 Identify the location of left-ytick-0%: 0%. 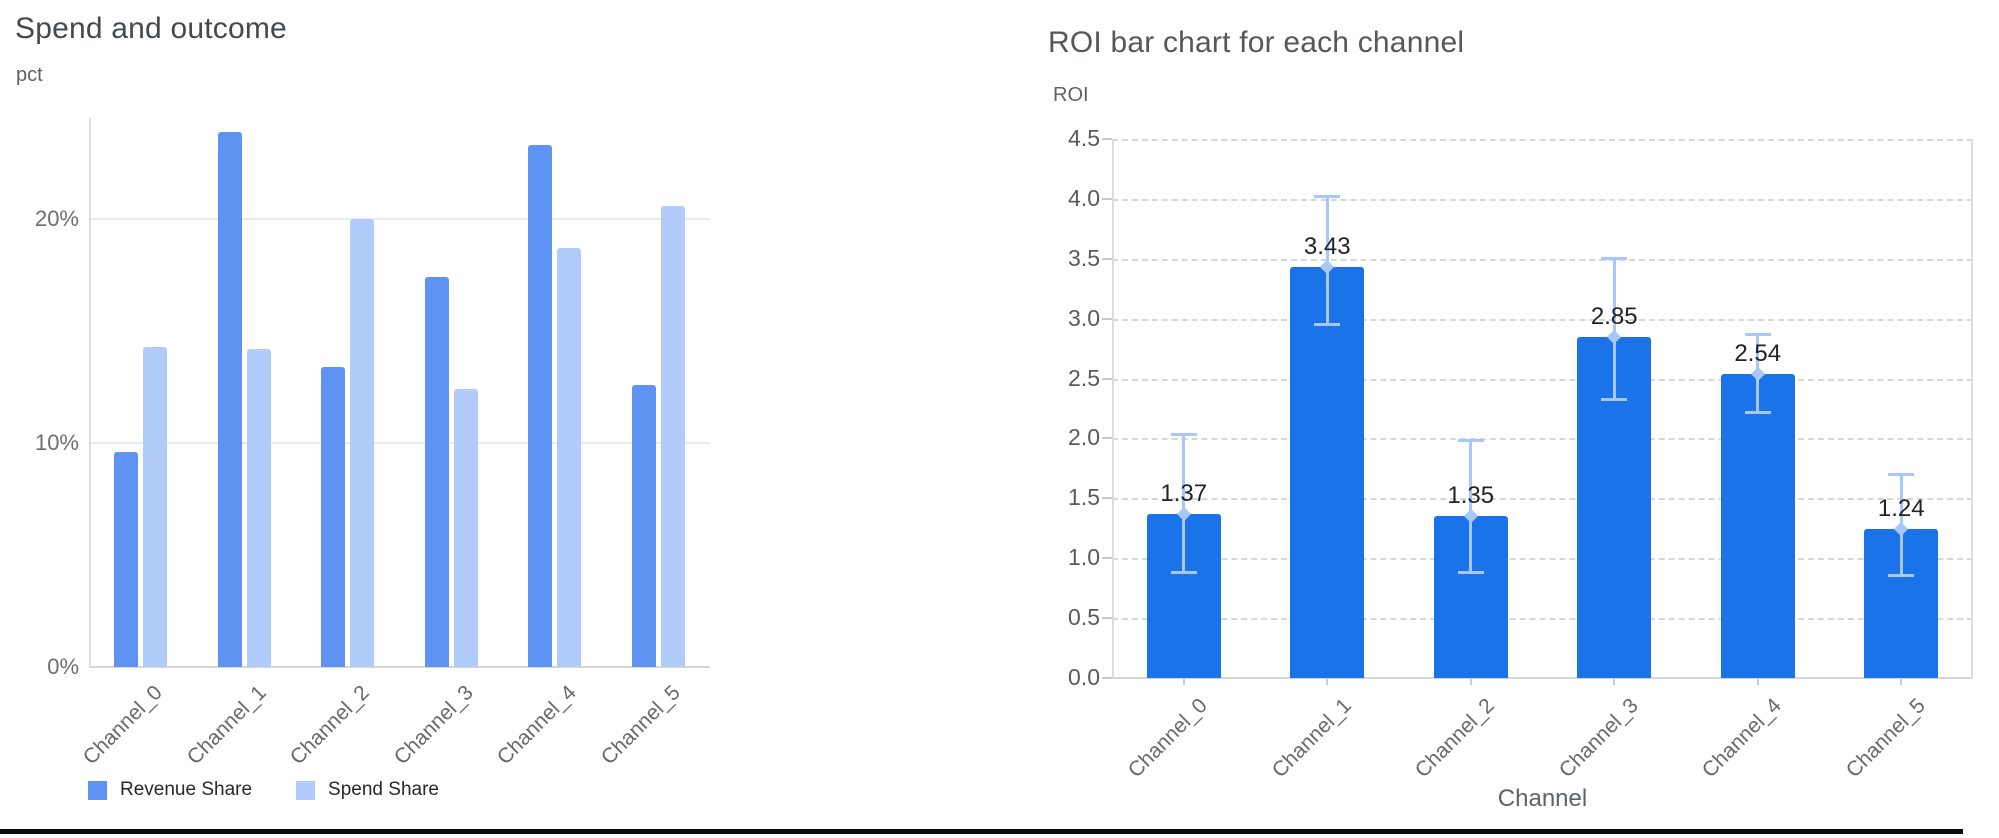
(63, 666).